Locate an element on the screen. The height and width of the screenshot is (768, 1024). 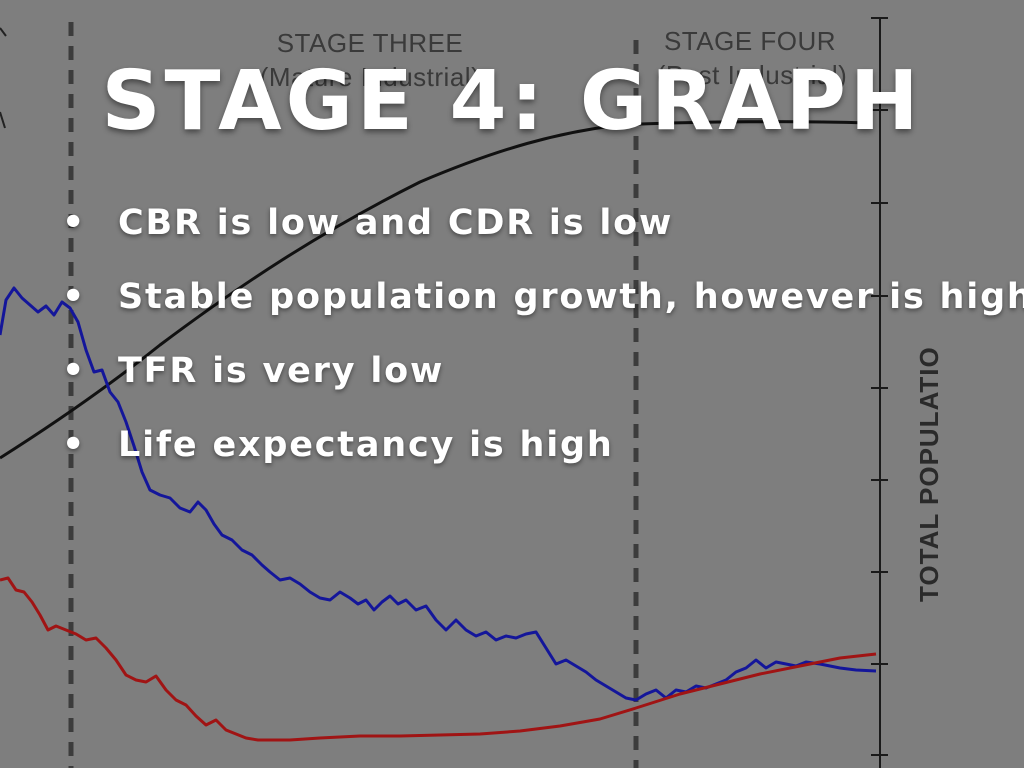
stage-three-title: STAGE THREE is located at coordinates (370, 43).